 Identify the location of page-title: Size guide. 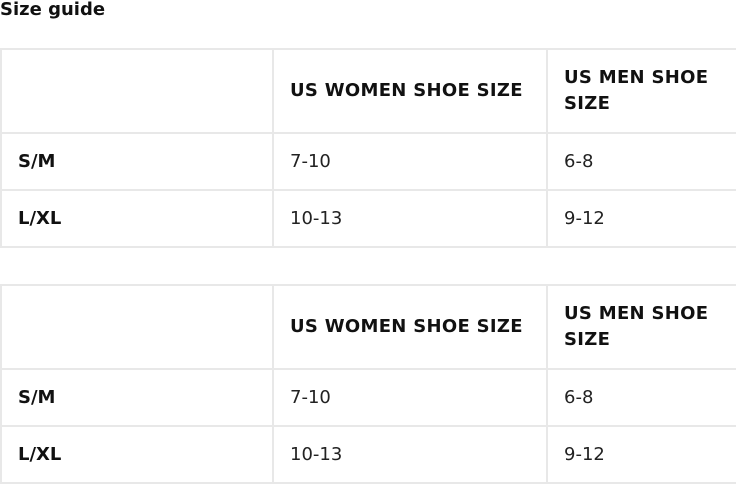
(53, 10).